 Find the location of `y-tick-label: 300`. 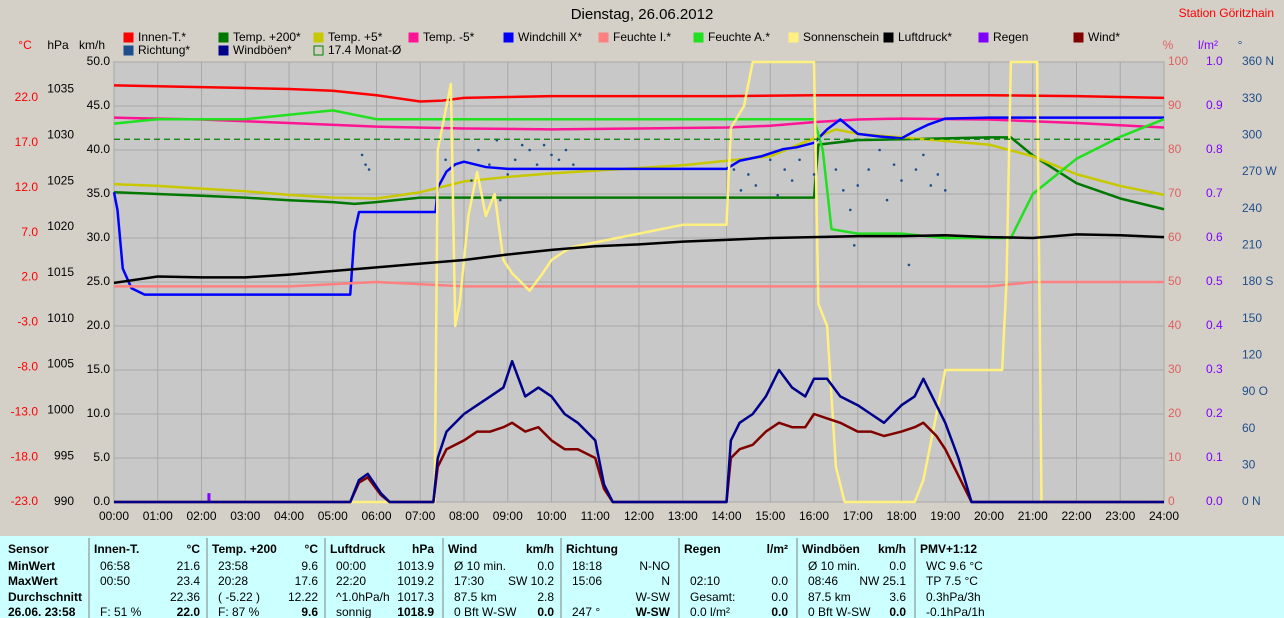

y-tick-label: 300 is located at coordinates (1252, 135).